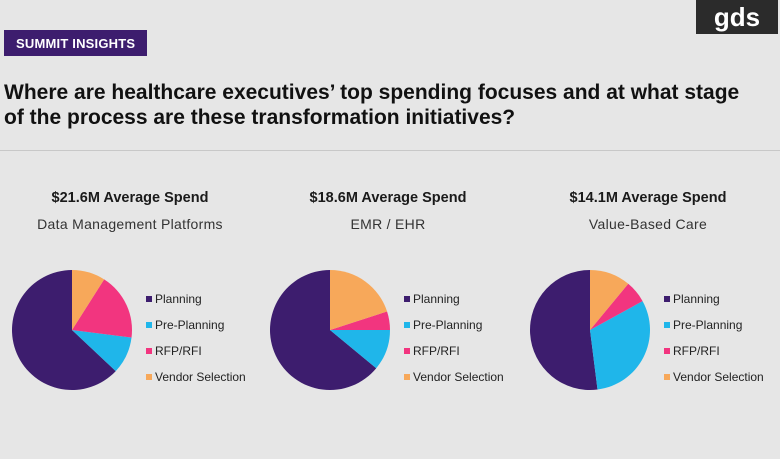 The image size is (780, 459). What do you see at coordinates (130, 198) in the screenshot?
I see `chart-title: $21.6M Average Spend` at bounding box center [130, 198].